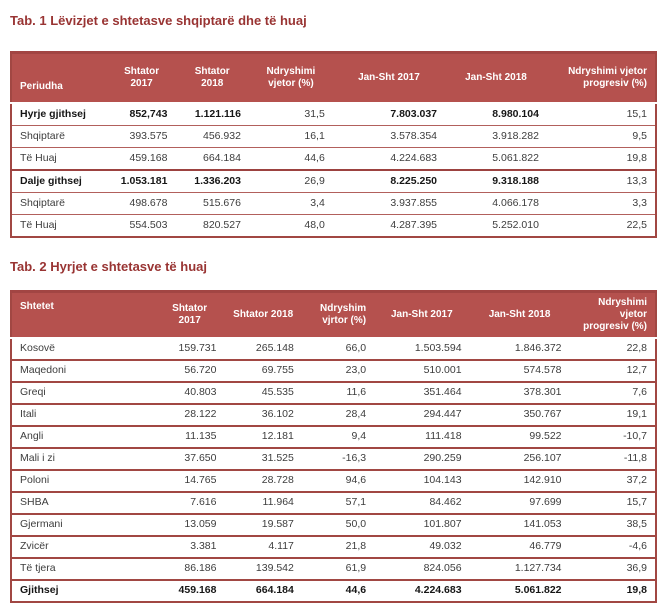 The image size is (668, 614). I want to click on value-cell: 15,1, so click(601, 113).